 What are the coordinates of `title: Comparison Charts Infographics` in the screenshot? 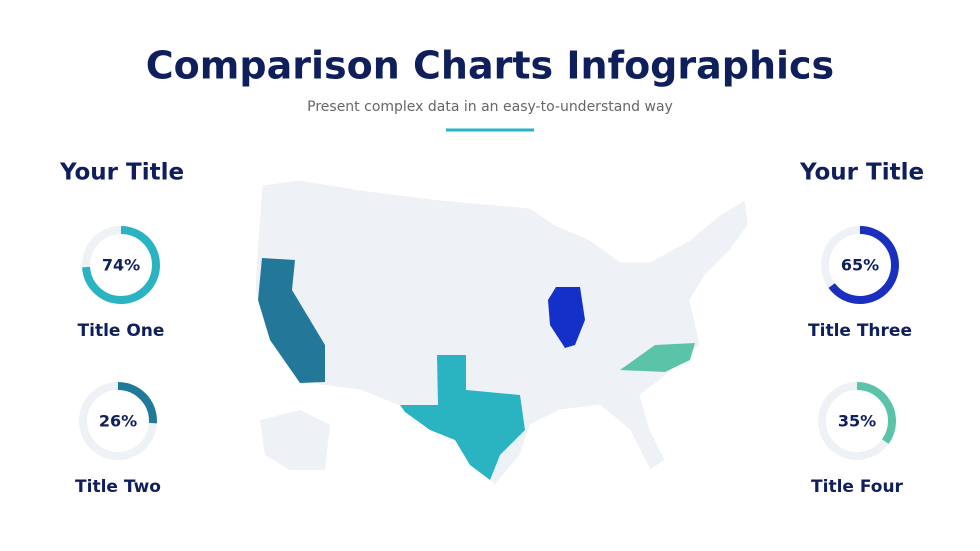 It's located at (490, 66).